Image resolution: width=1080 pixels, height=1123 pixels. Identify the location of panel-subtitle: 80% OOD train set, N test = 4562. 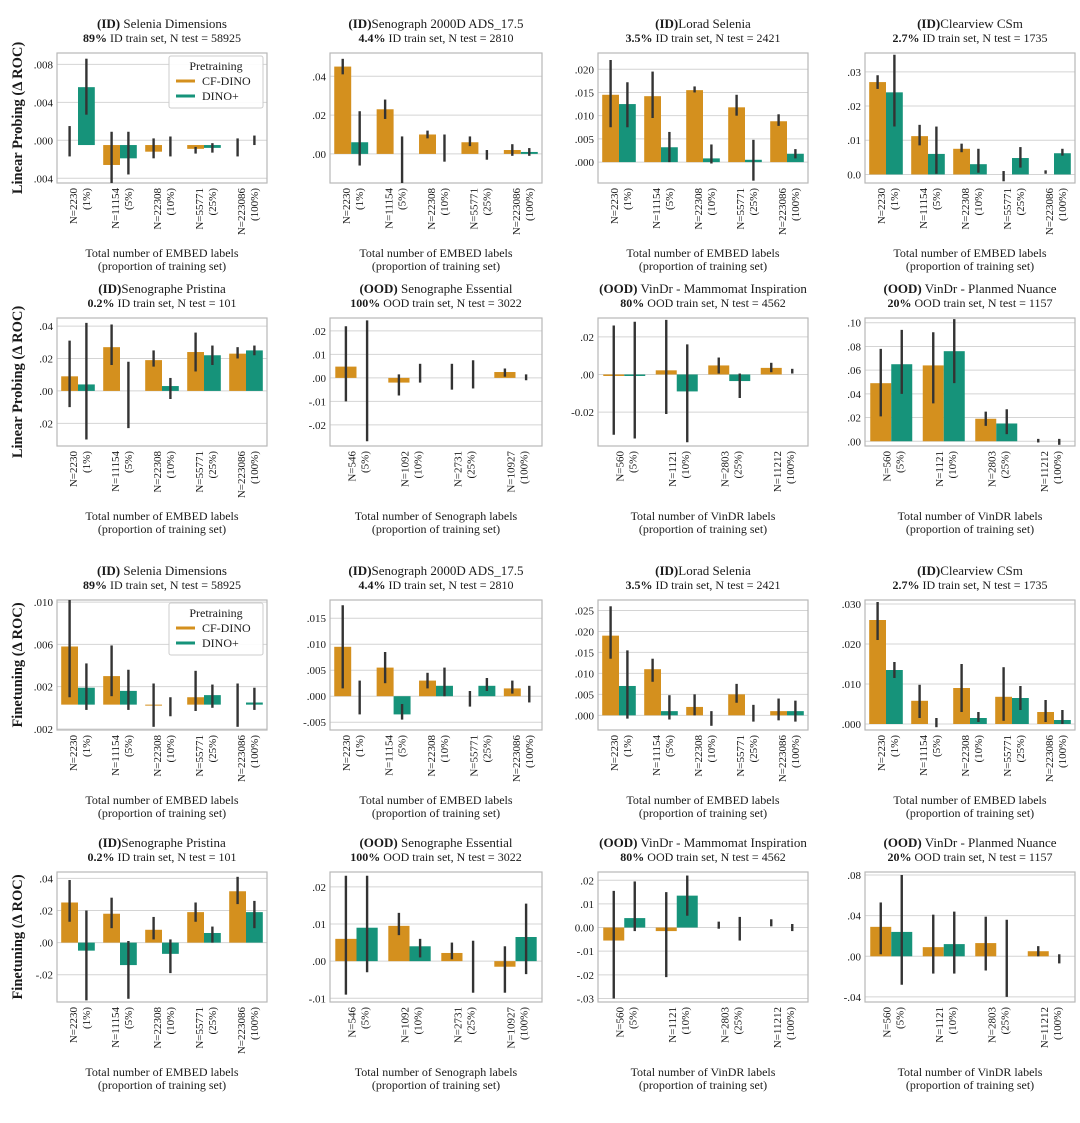
(702, 857).